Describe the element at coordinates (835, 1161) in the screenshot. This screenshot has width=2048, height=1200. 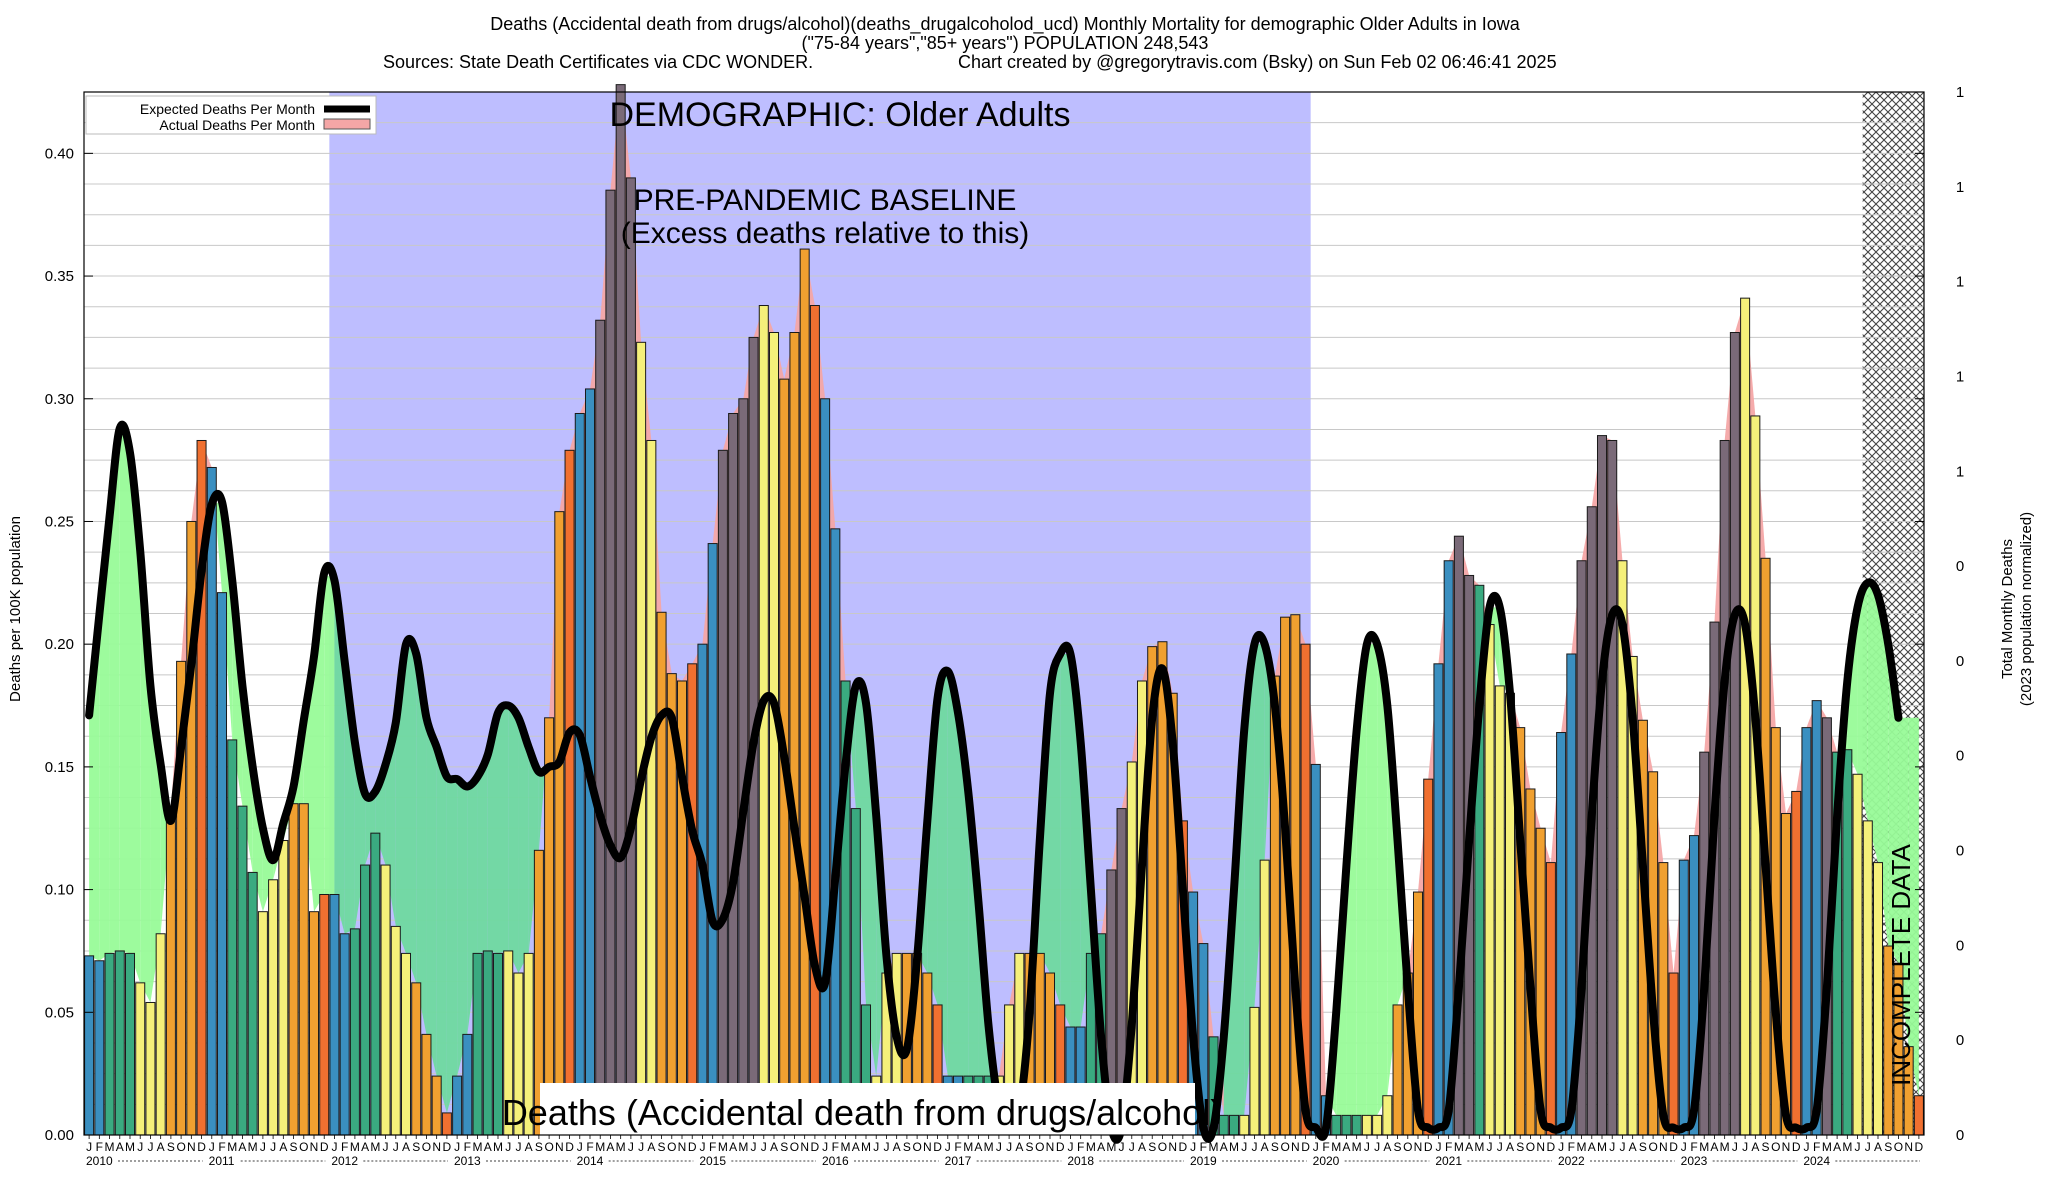
I see `year-label: 2016` at that location.